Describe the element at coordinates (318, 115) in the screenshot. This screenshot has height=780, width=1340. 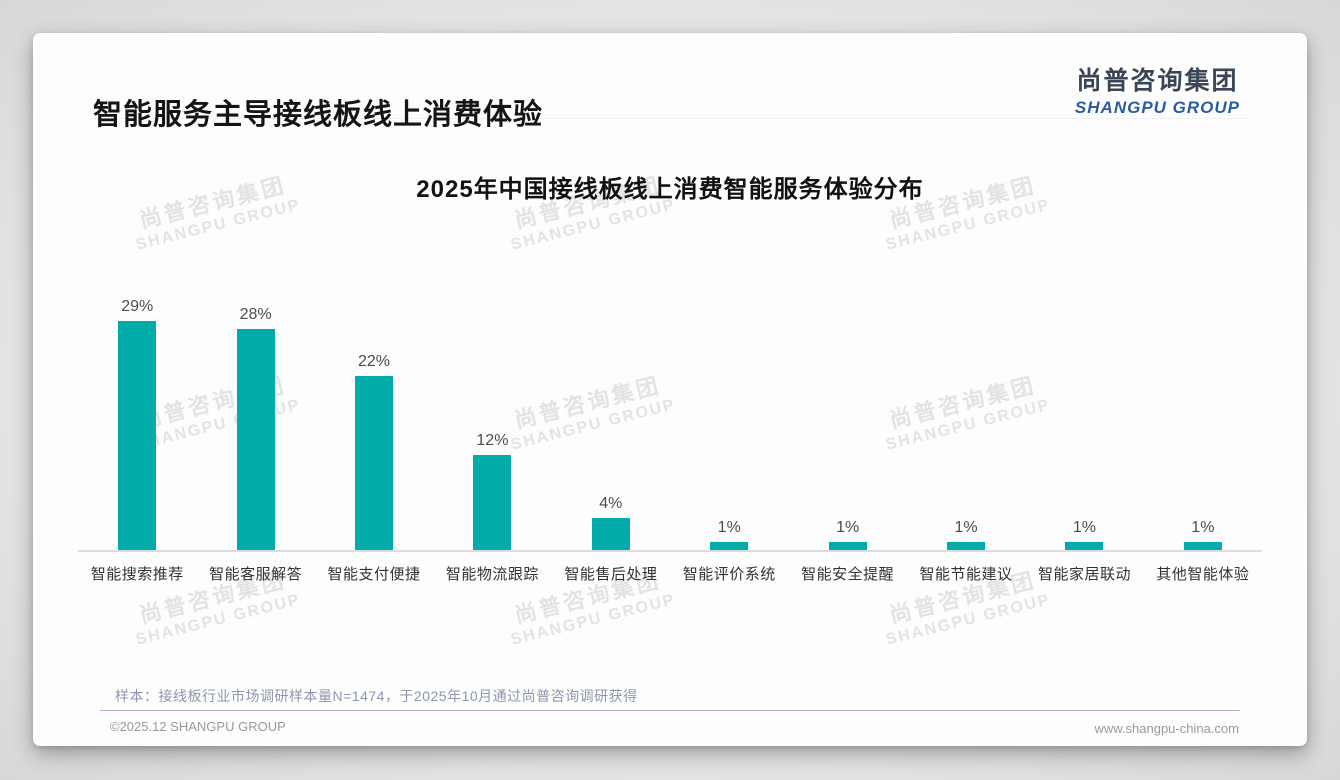
I see `page-title: 智能服务主导接线板线上消费体验` at that location.